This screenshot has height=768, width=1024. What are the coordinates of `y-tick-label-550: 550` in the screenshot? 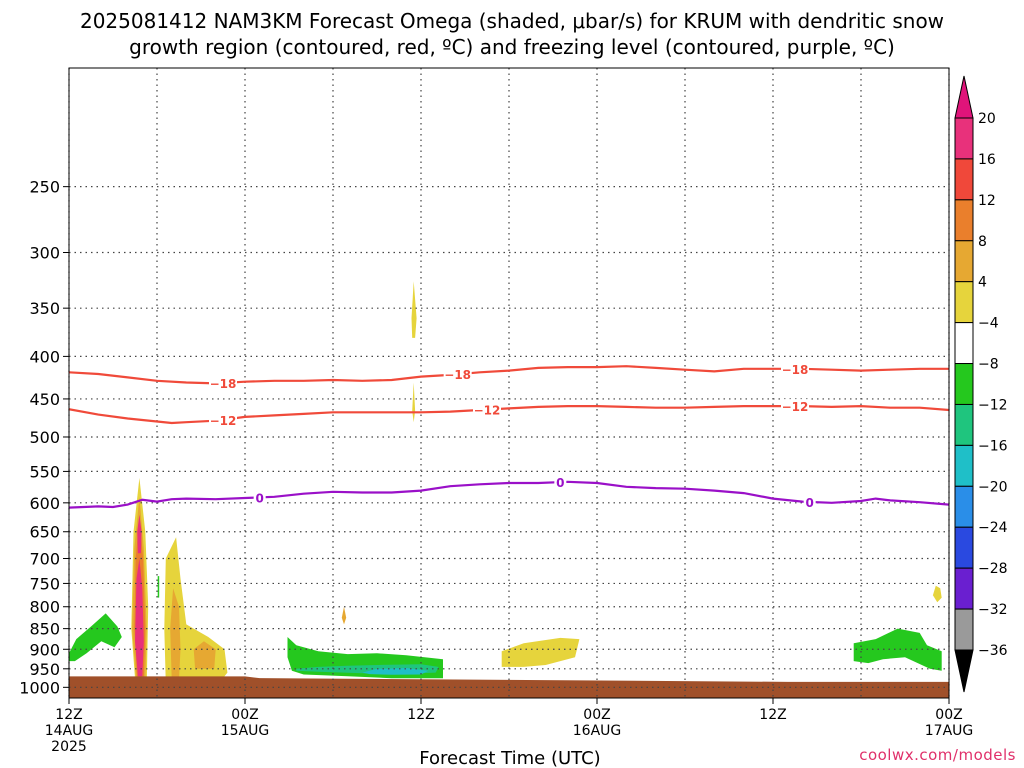 It's located at (44, 471).